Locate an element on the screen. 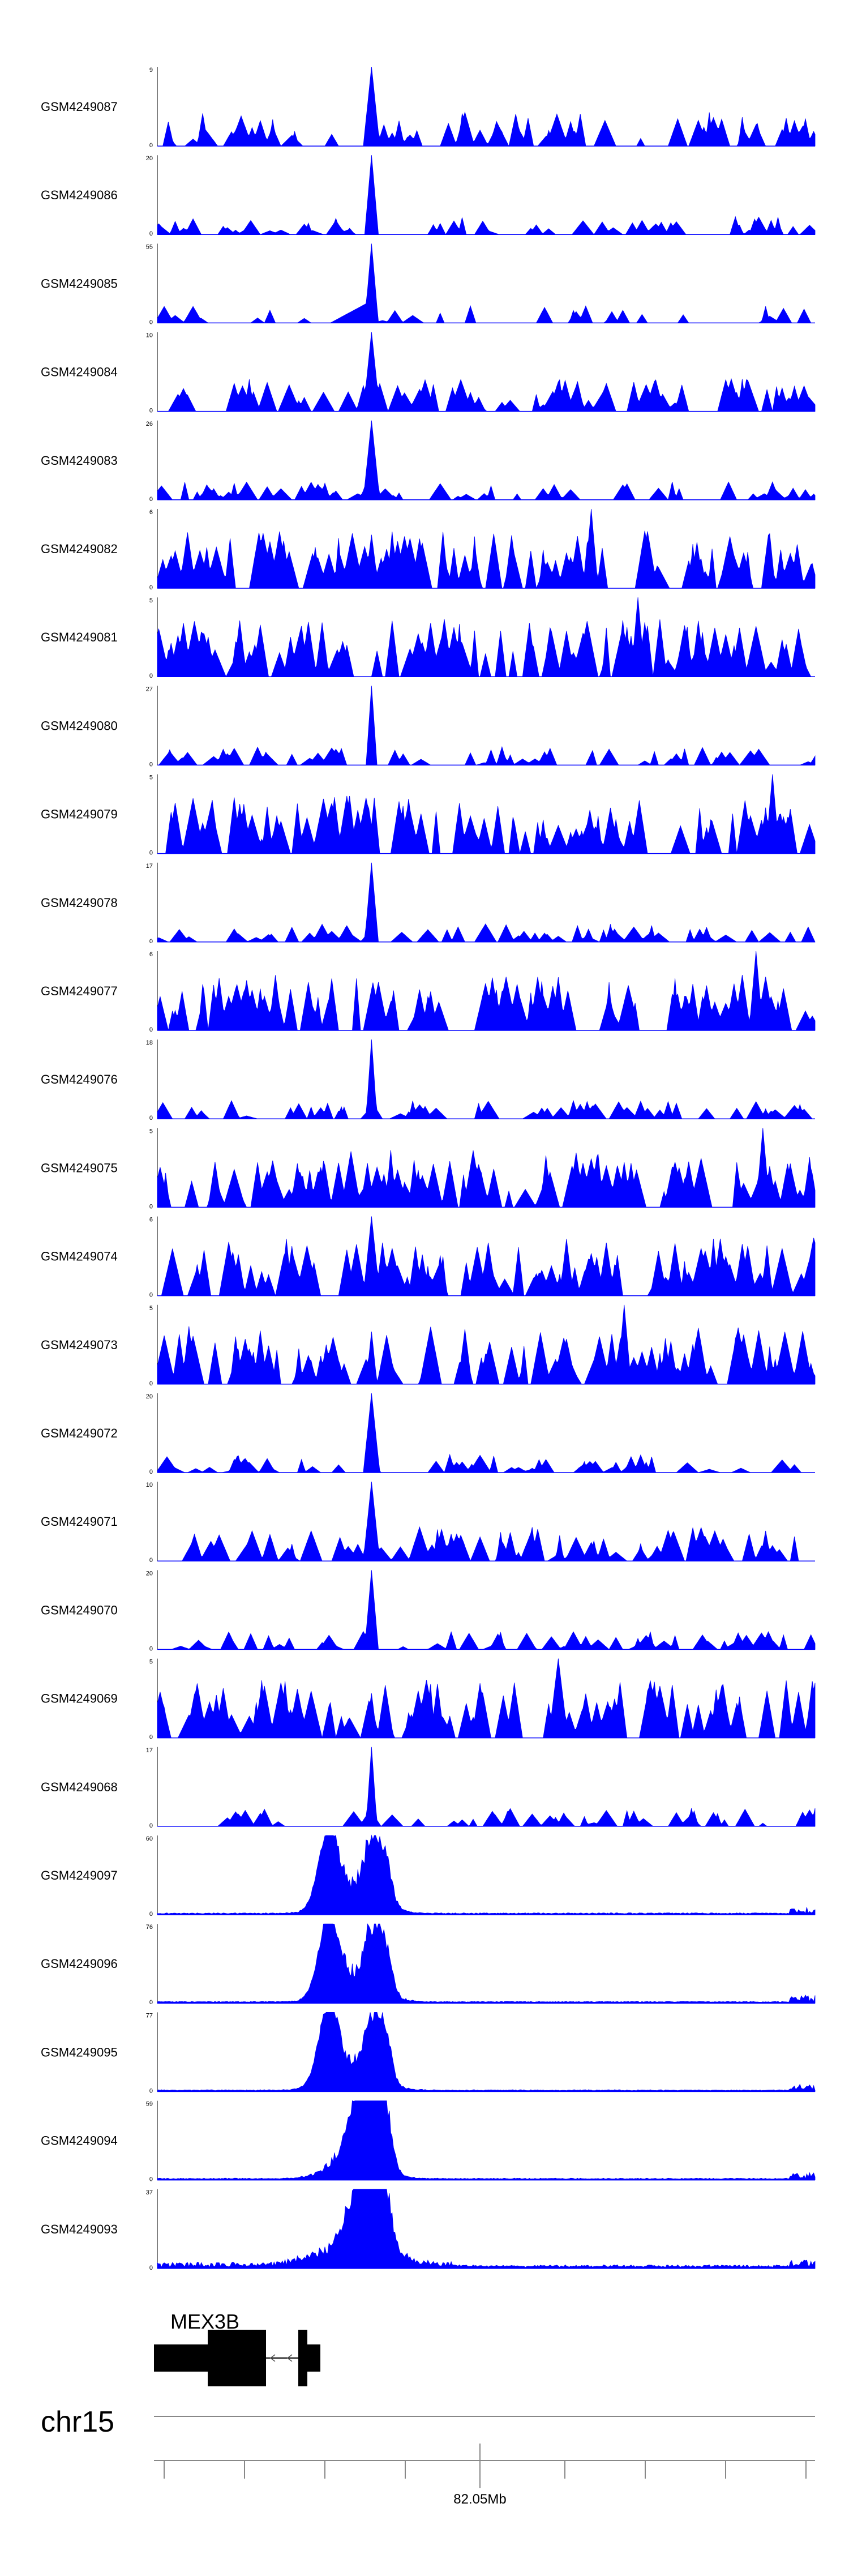 Image resolution: width=849 pixels, height=2576 pixels. track-GSM4249087: GSM4249087 9 0 is located at coordinates (428, 107).